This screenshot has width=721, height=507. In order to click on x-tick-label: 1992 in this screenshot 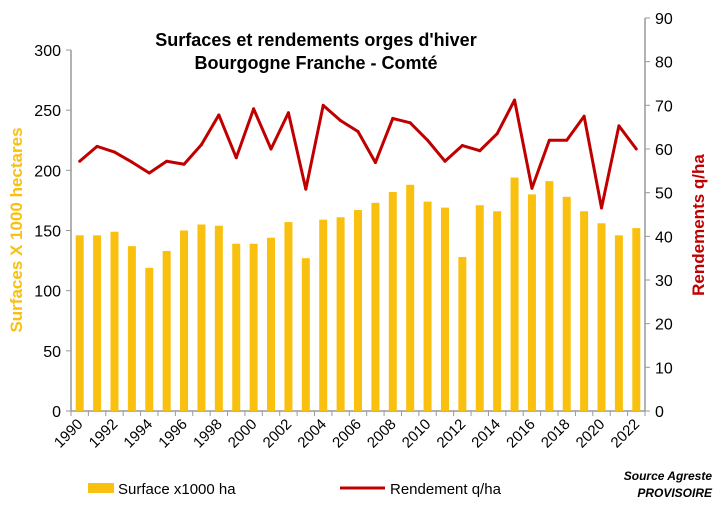, I will do `click(104, 434)`.